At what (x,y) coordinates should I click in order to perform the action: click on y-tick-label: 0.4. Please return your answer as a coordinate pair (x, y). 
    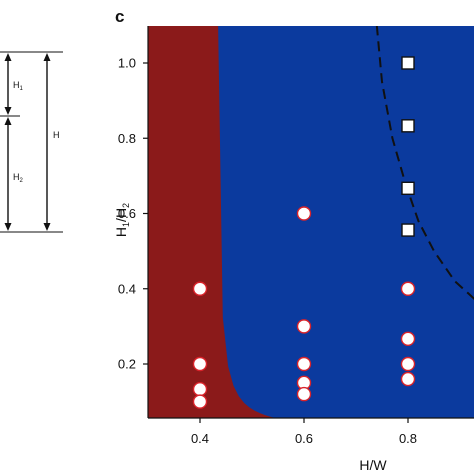
    Looking at the image, I should click on (127, 288).